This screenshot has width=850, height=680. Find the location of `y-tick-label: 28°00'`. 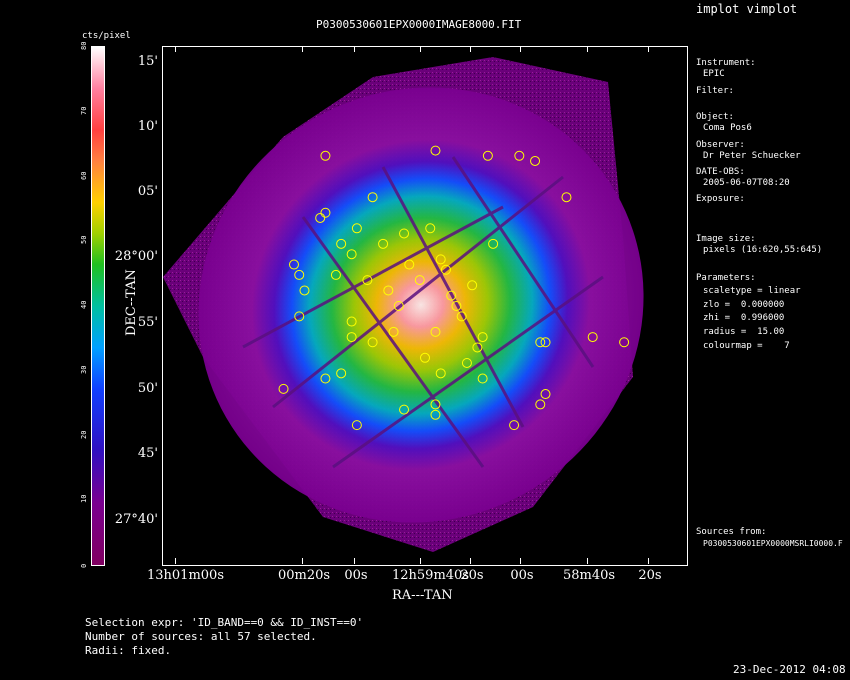

y-tick-label: 28°00' is located at coordinates (136, 256).